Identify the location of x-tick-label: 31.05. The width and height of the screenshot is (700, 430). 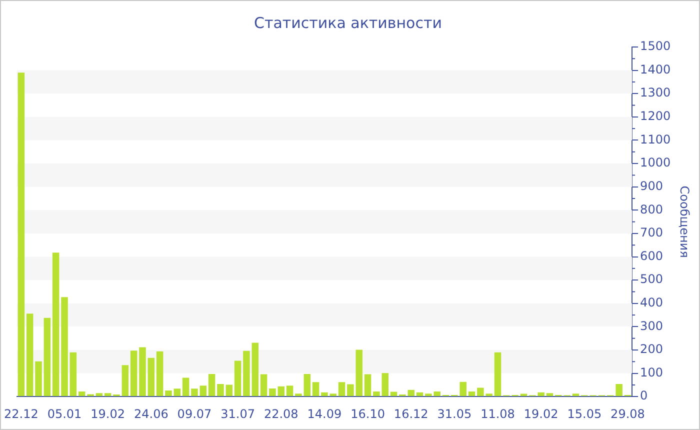
(454, 413).